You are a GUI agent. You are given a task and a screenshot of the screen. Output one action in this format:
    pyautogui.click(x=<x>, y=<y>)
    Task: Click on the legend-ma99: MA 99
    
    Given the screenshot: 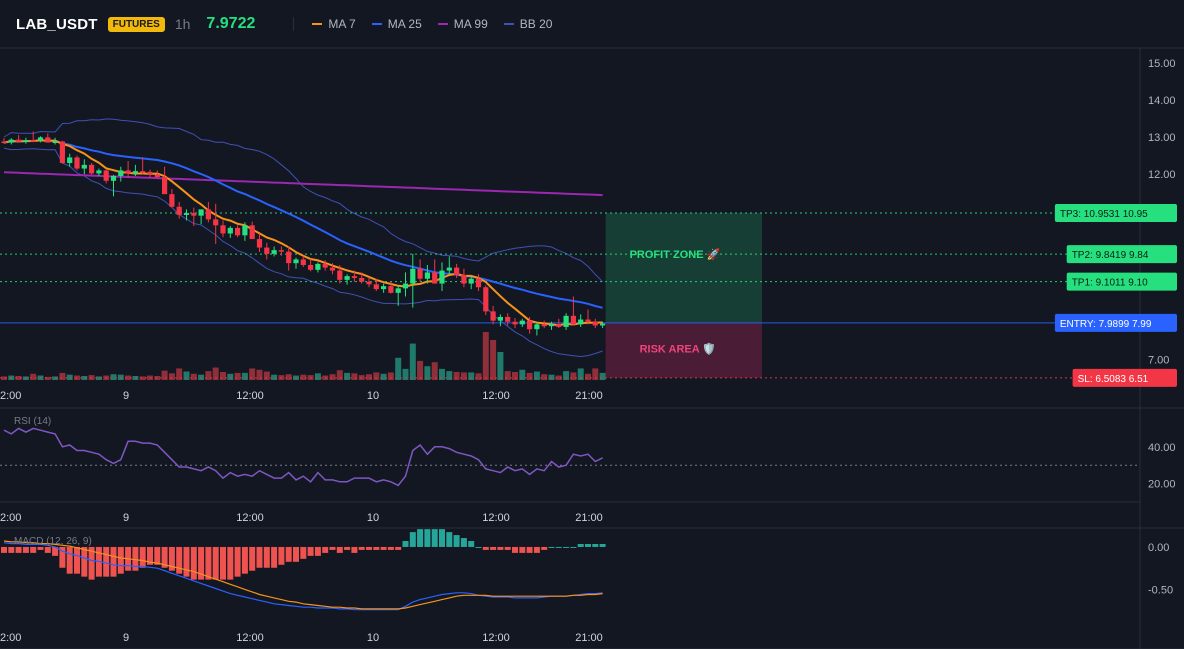 What is the action you would take?
    pyautogui.click(x=462, y=24)
    